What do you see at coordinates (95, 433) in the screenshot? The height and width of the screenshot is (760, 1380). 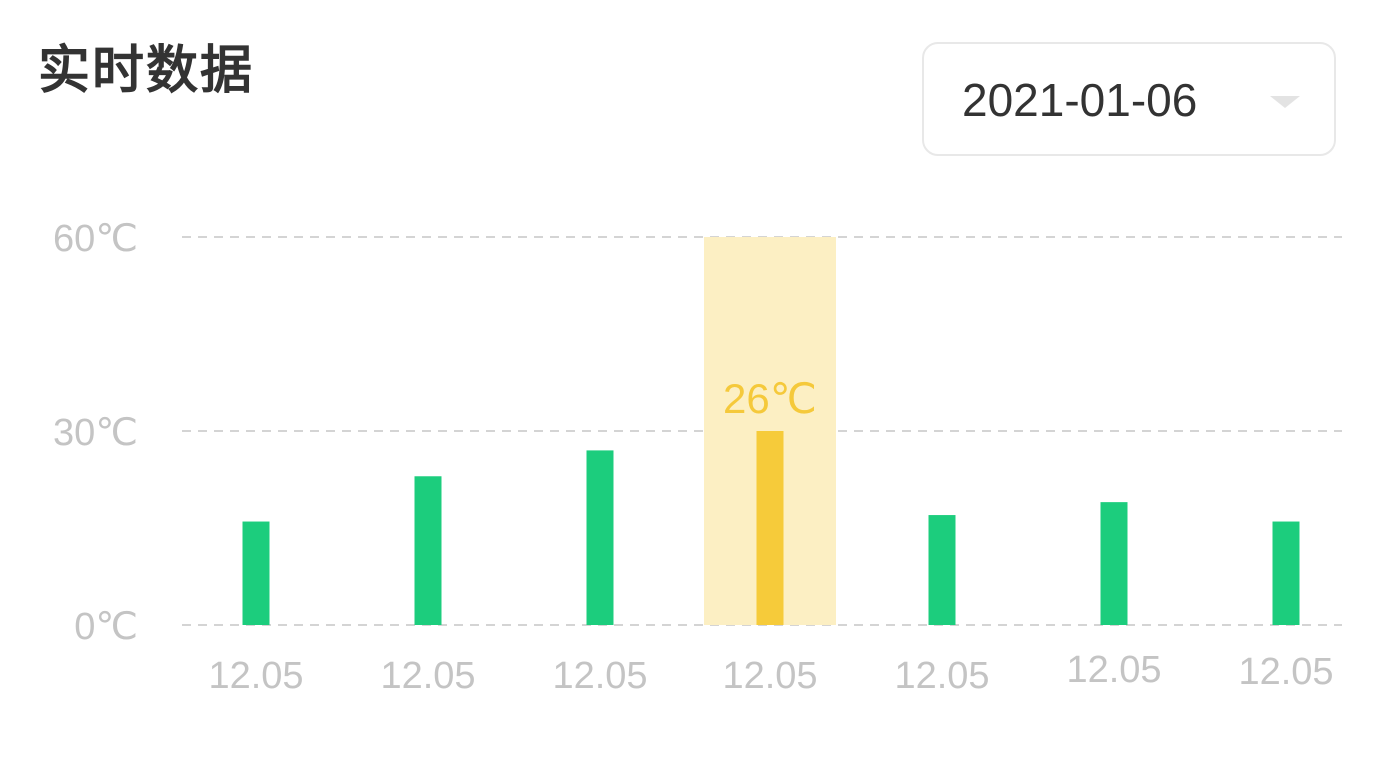 I see `y-tick-label: 30℃` at bounding box center [95, 433].